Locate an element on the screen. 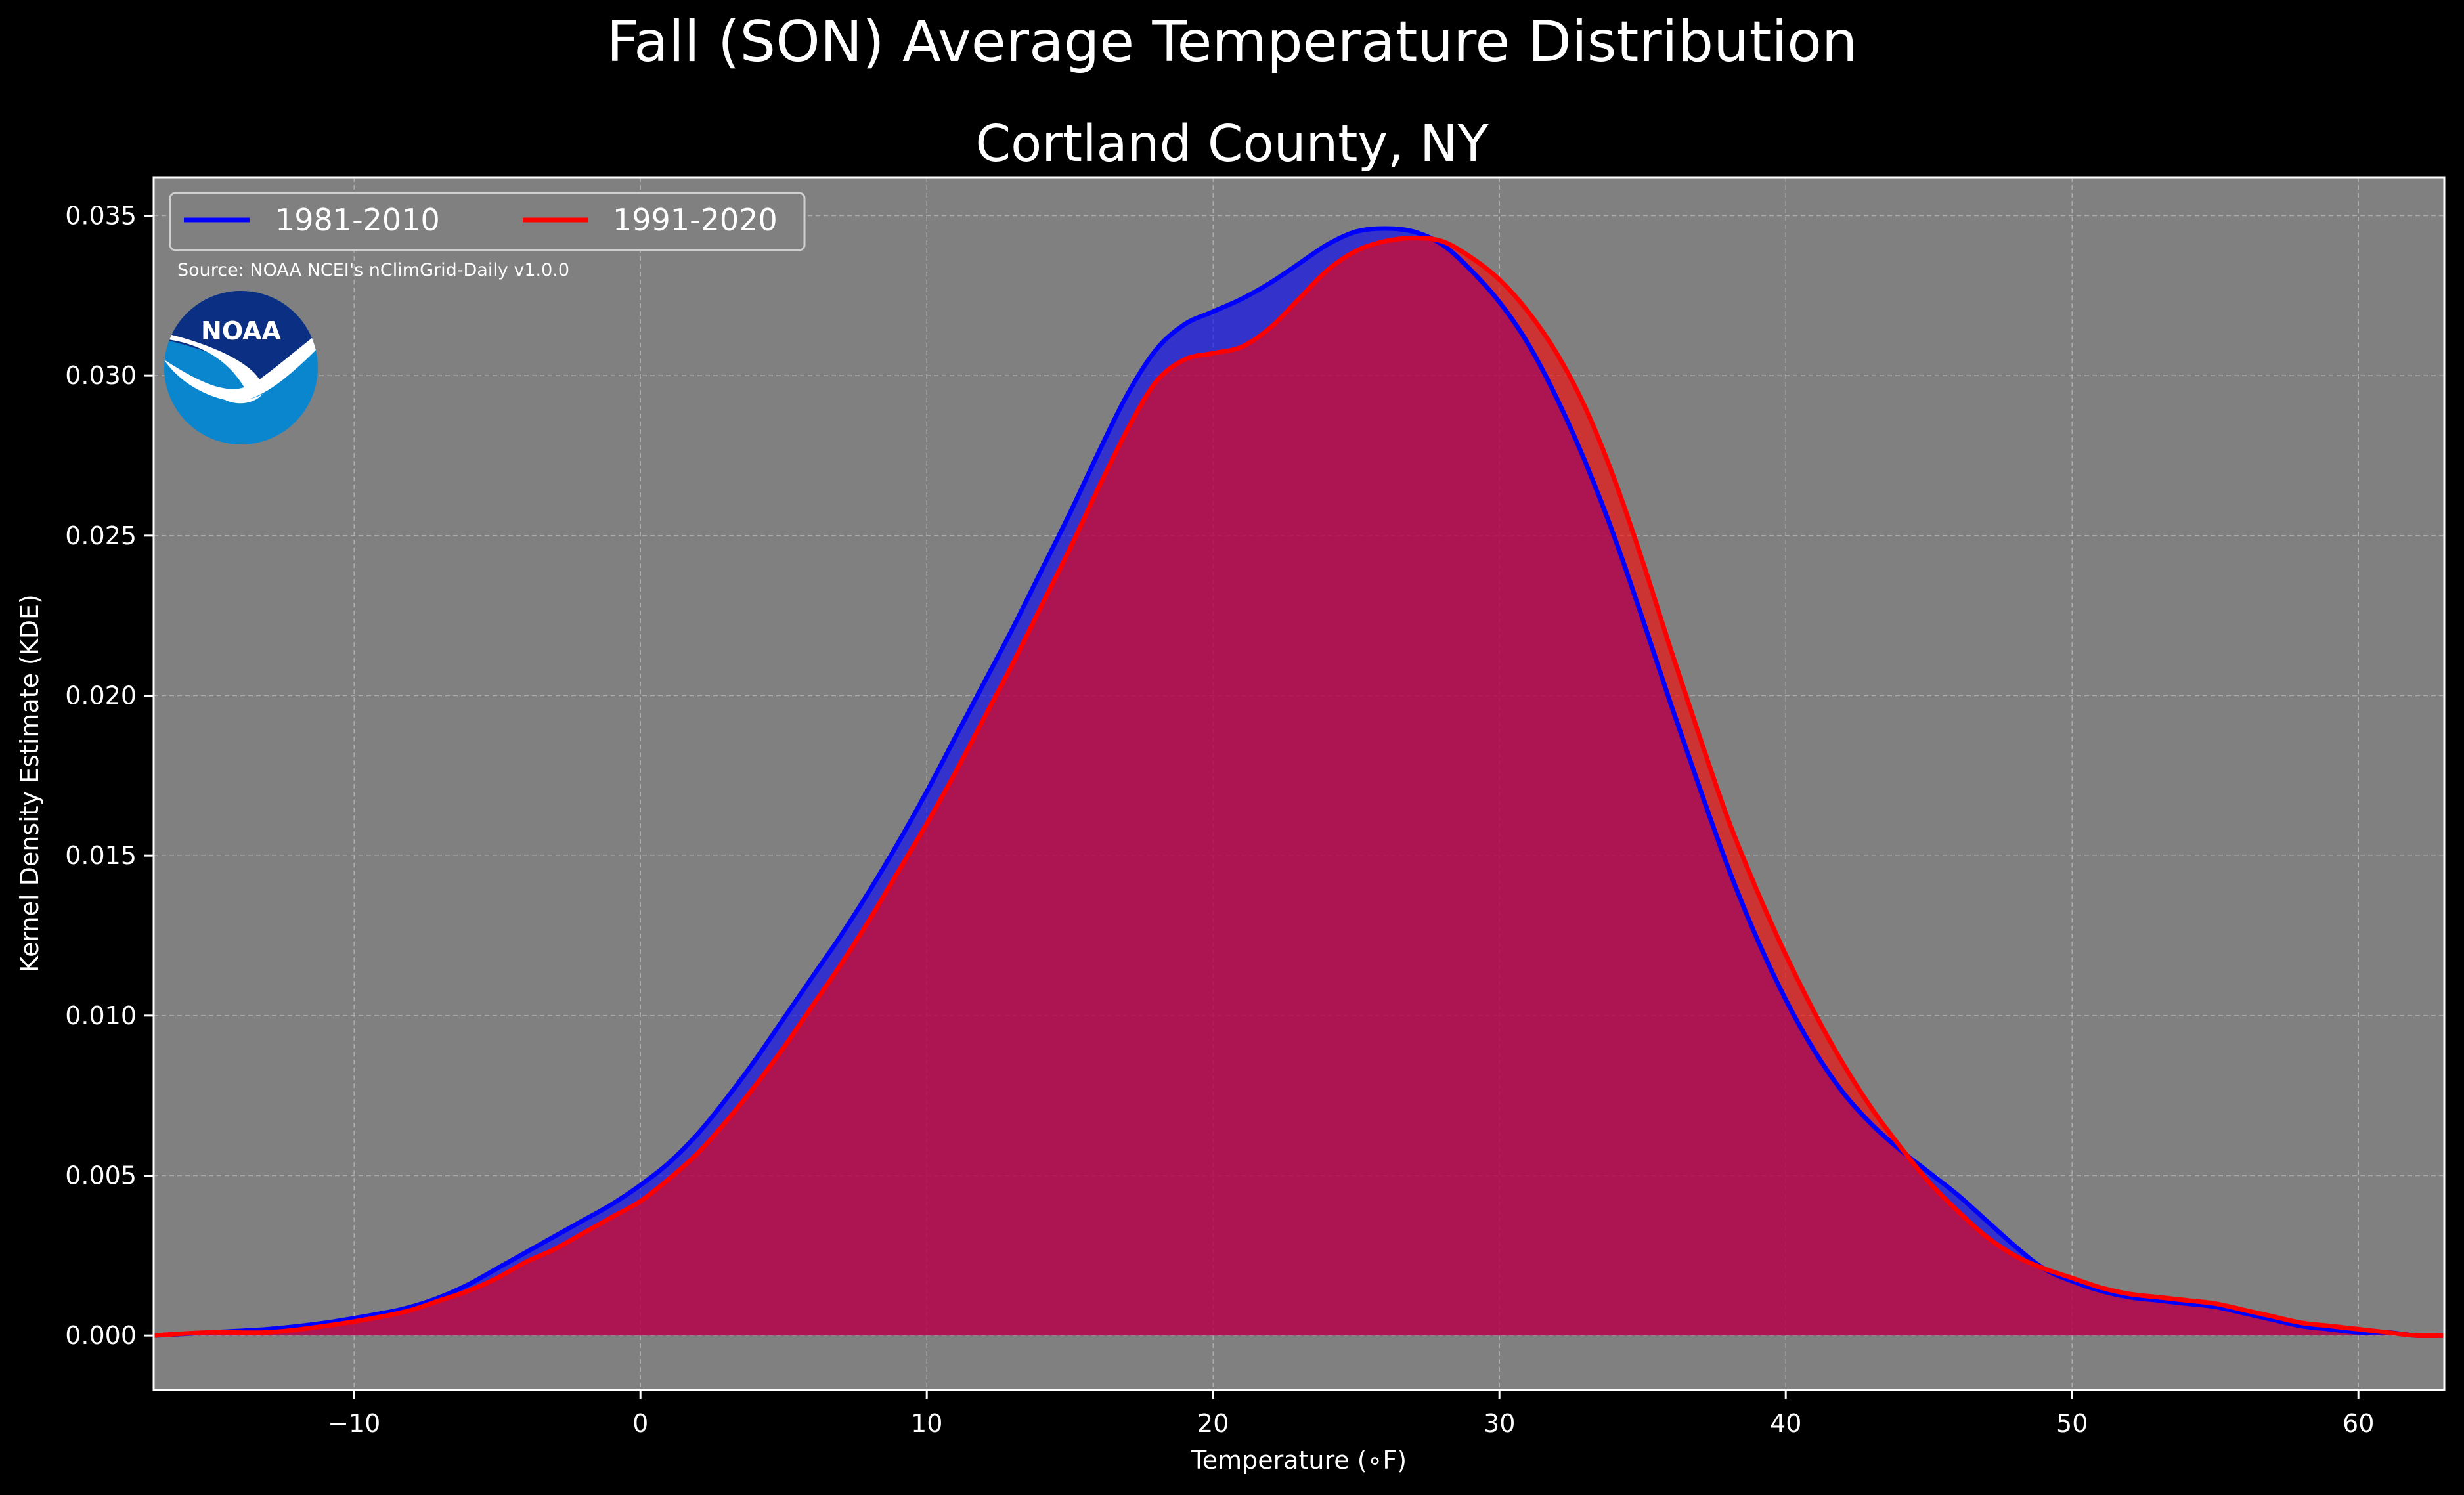 This screenshot has height=1495, width=2464. y-tick-label: 0.025 is located at coordinates (101, 535).